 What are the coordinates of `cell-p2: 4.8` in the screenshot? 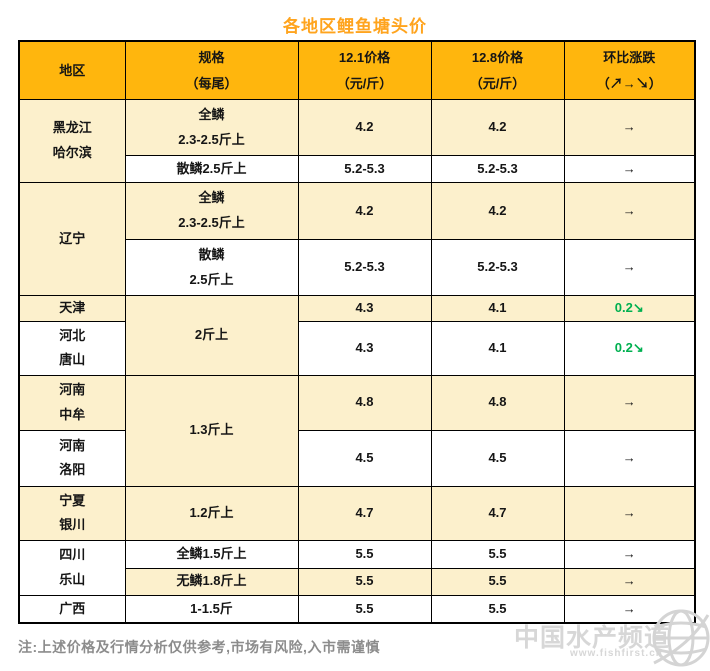 It's located at (497, 402).